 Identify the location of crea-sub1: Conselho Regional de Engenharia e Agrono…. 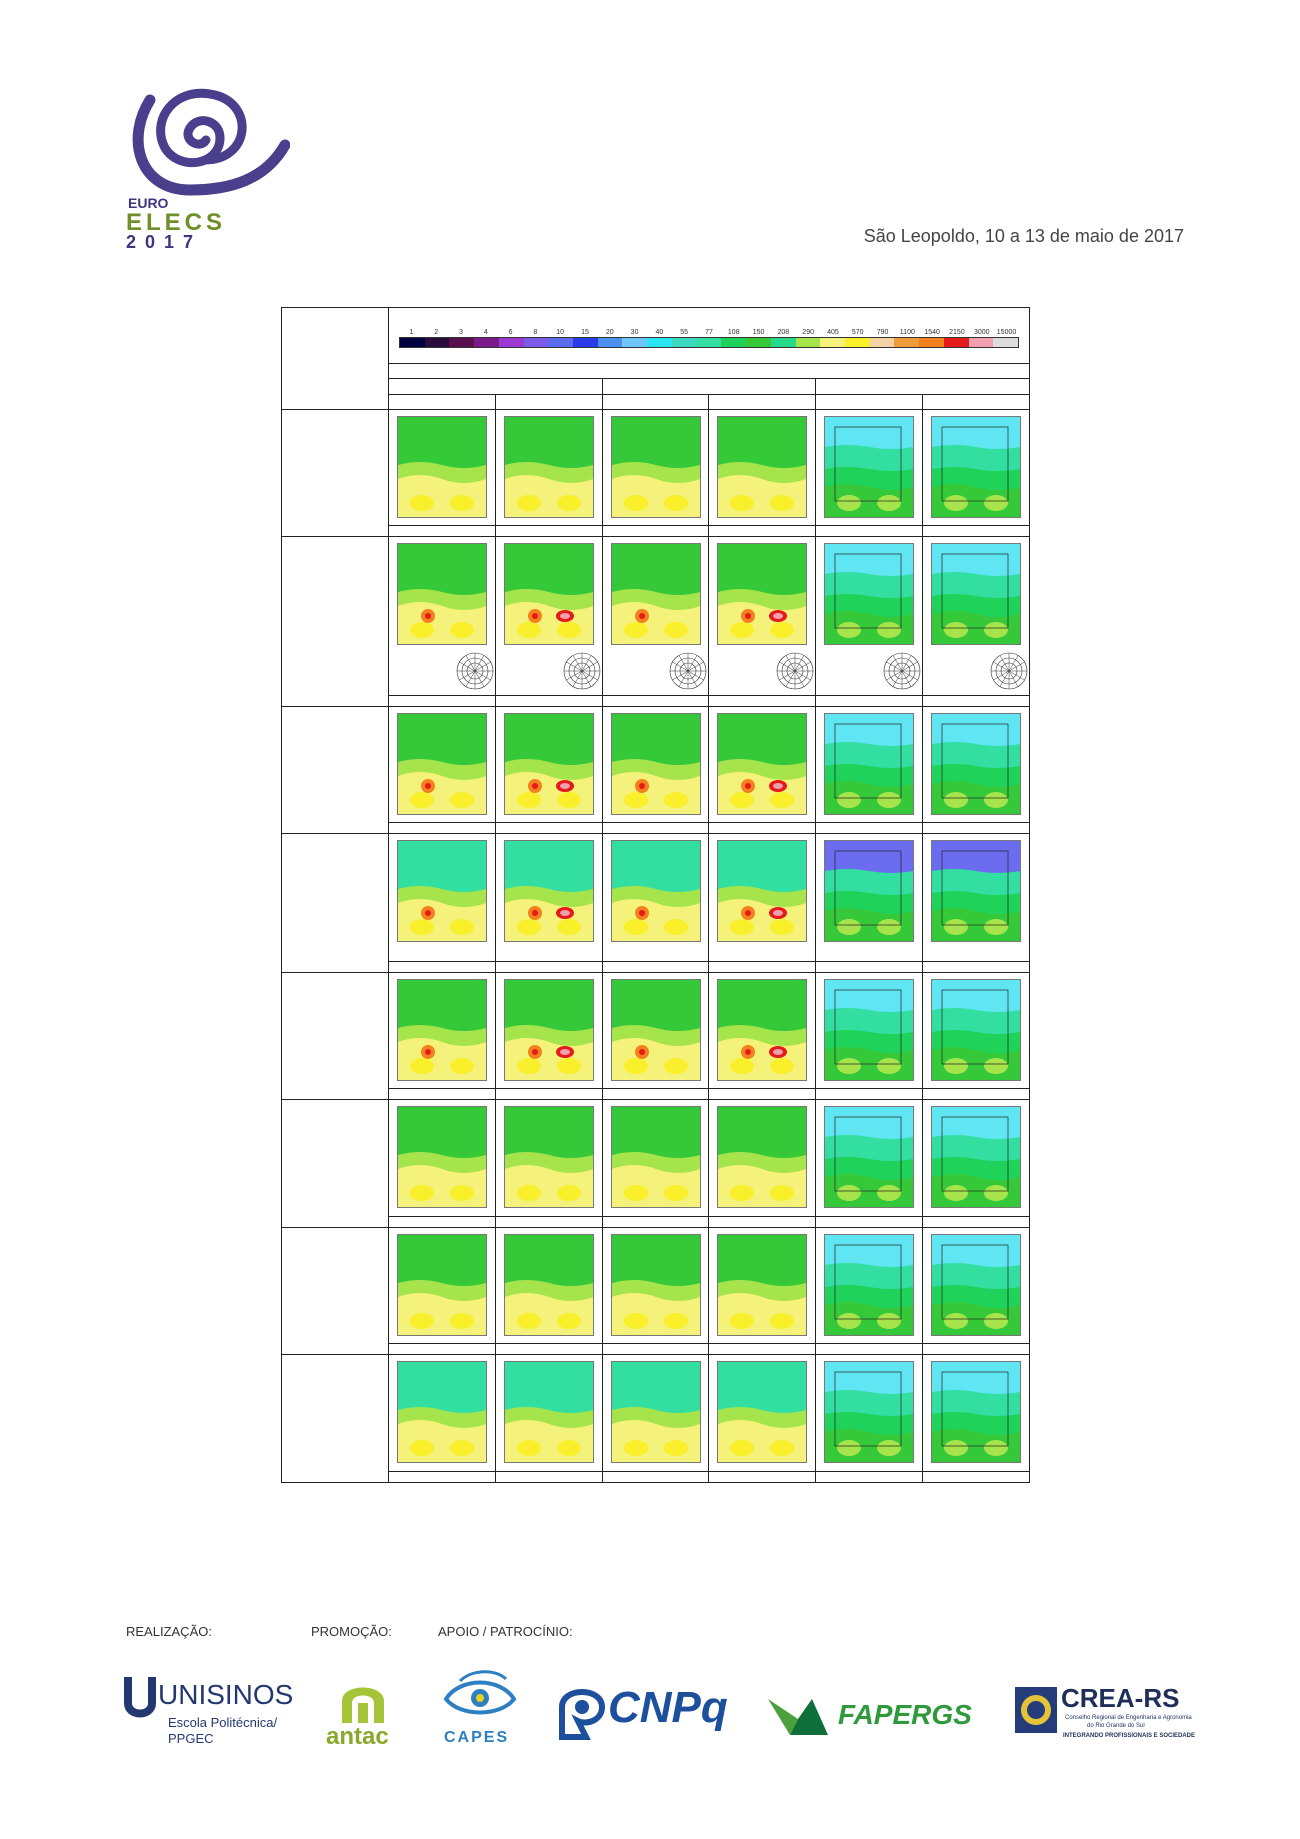
(1128, 1718).